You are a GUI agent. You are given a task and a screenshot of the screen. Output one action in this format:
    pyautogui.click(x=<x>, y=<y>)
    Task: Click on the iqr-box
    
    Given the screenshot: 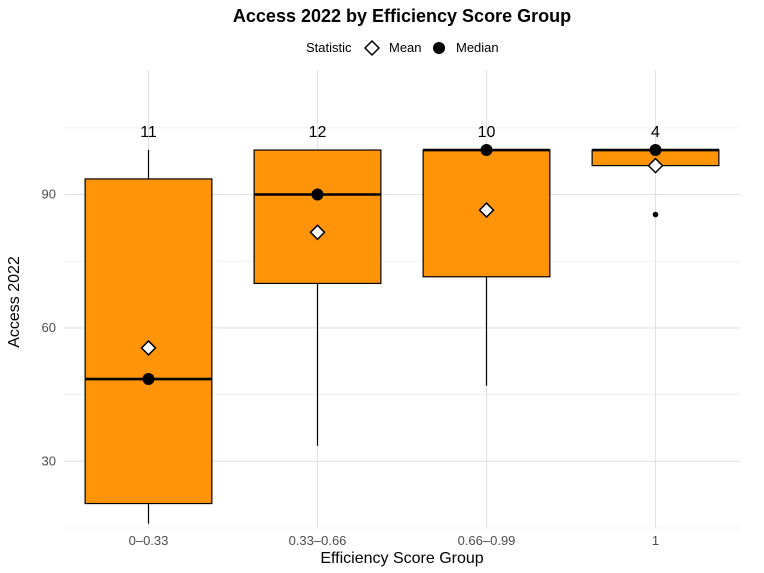 What is the action you would take?
    pyautogui.click(x=317, y=217)
    